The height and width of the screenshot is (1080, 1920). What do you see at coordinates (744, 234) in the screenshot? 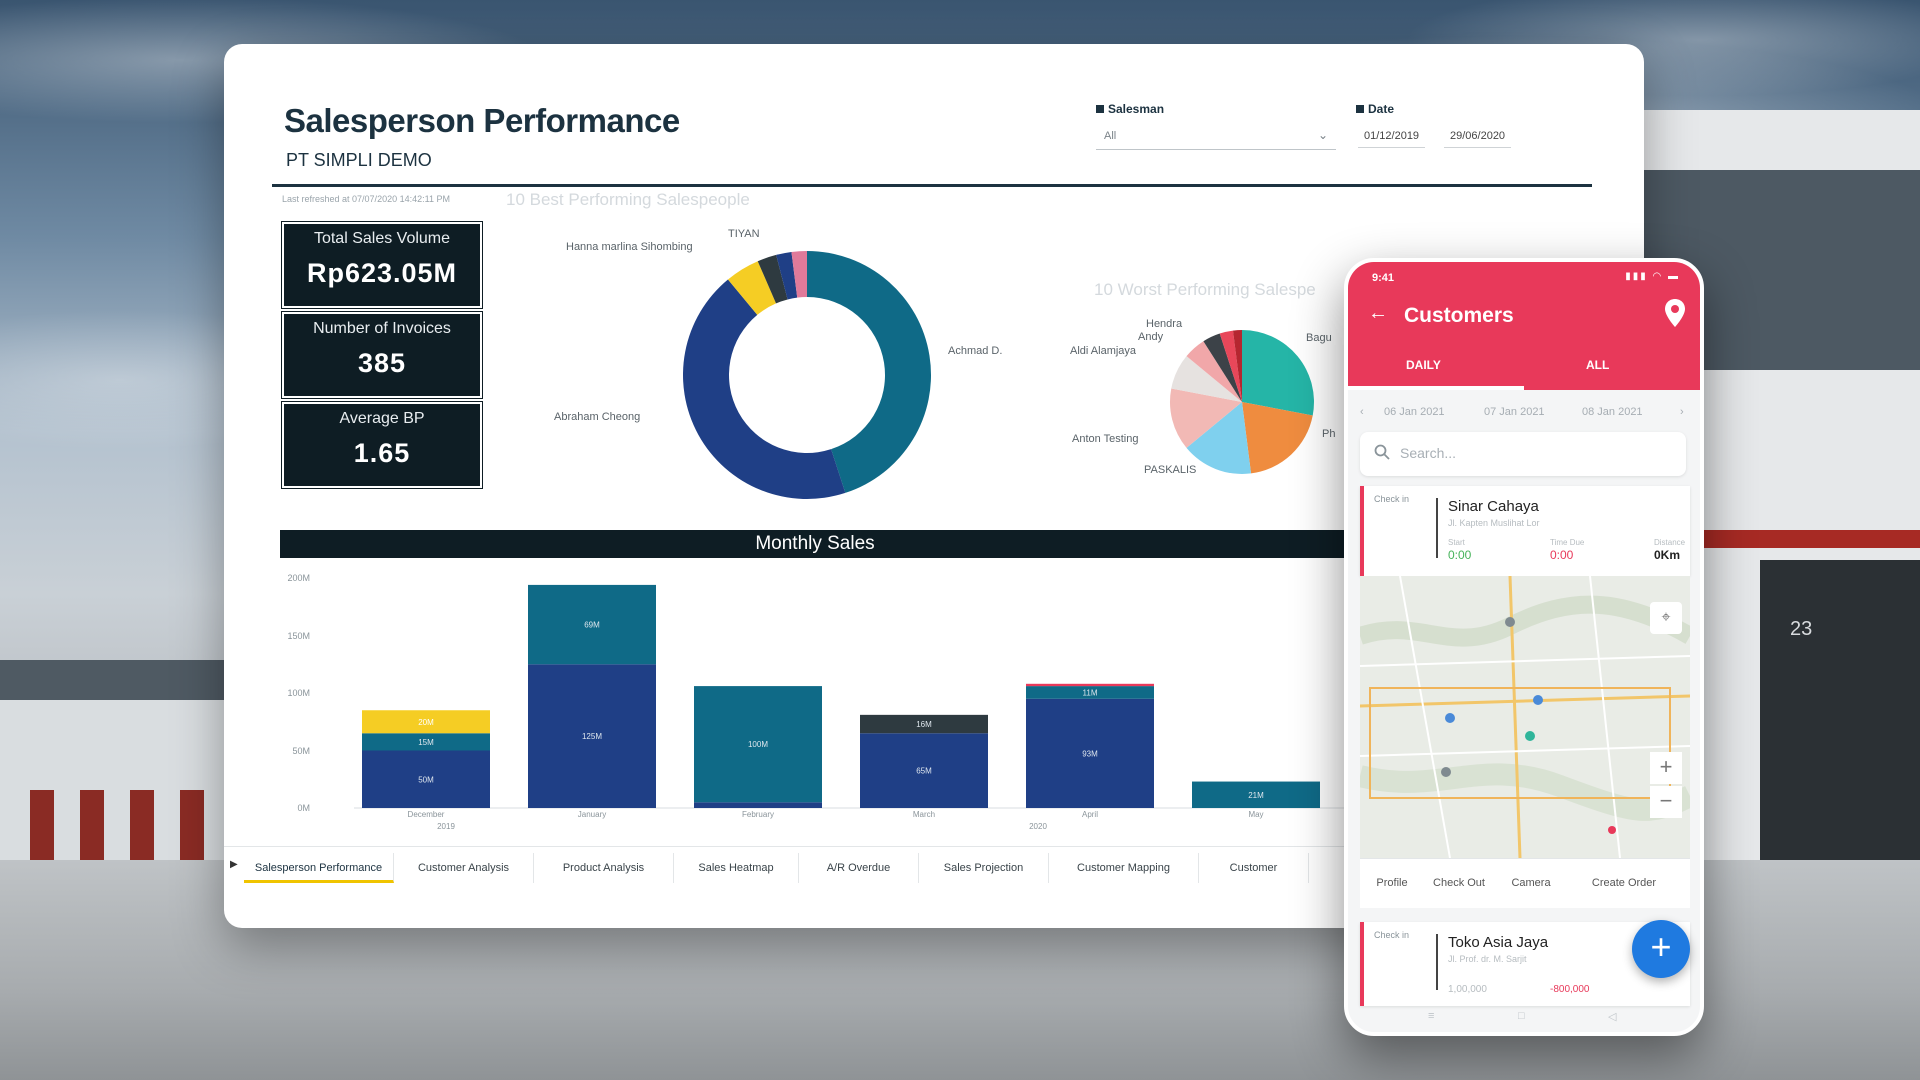
I see `donut-label: TIYAN` at bounding box center [744, 234].